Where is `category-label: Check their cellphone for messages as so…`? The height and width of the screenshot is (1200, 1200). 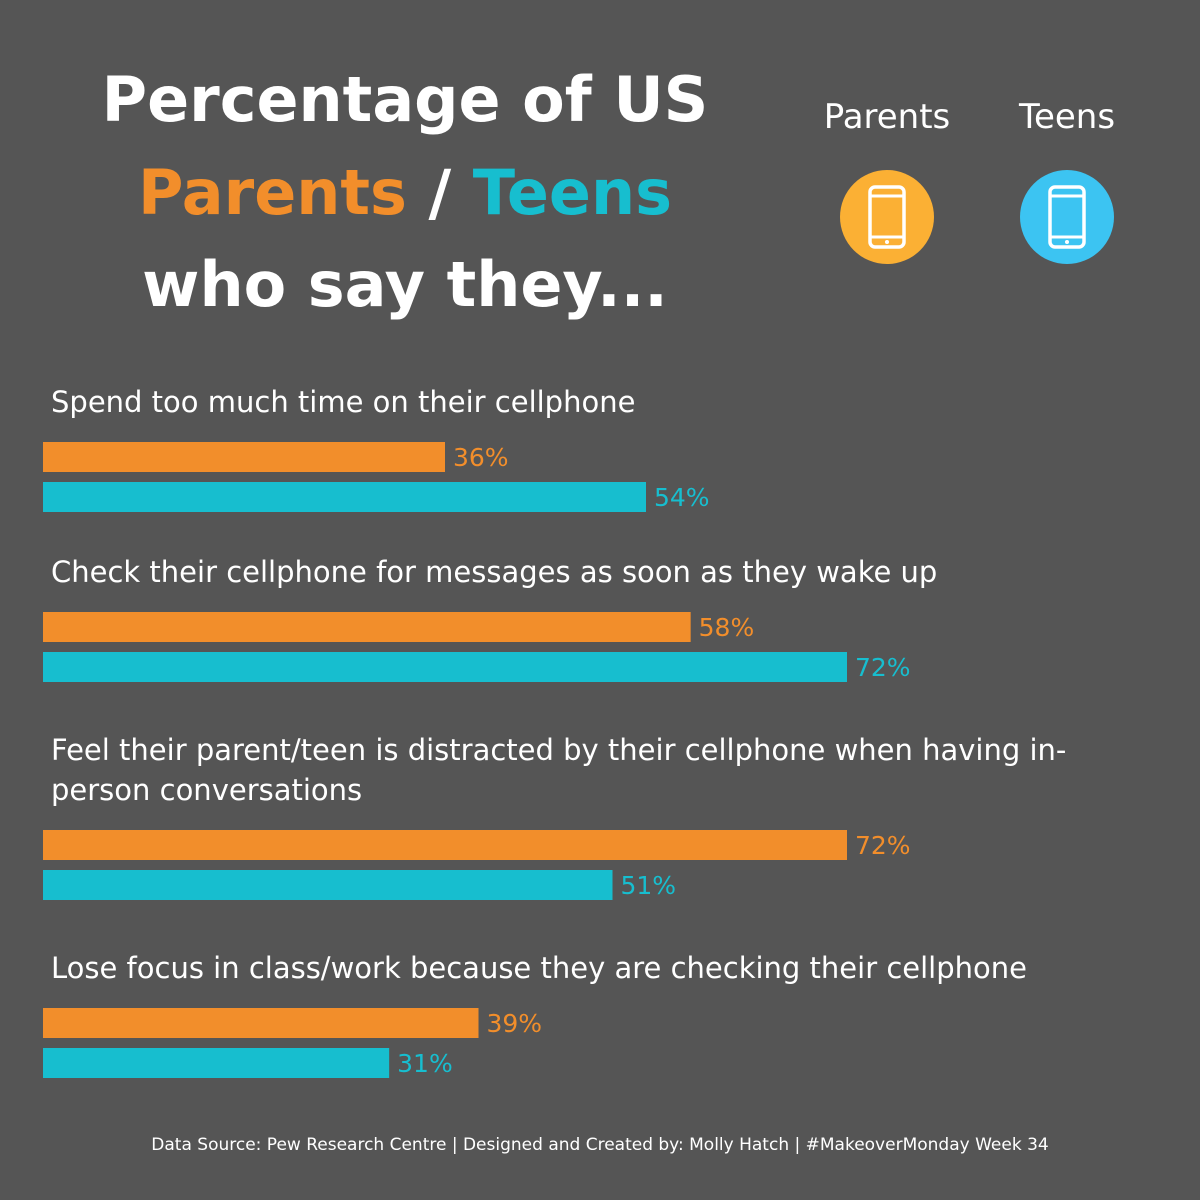 category-label: Check their cellphone for messages as so… is located at coordinates (494, 572).